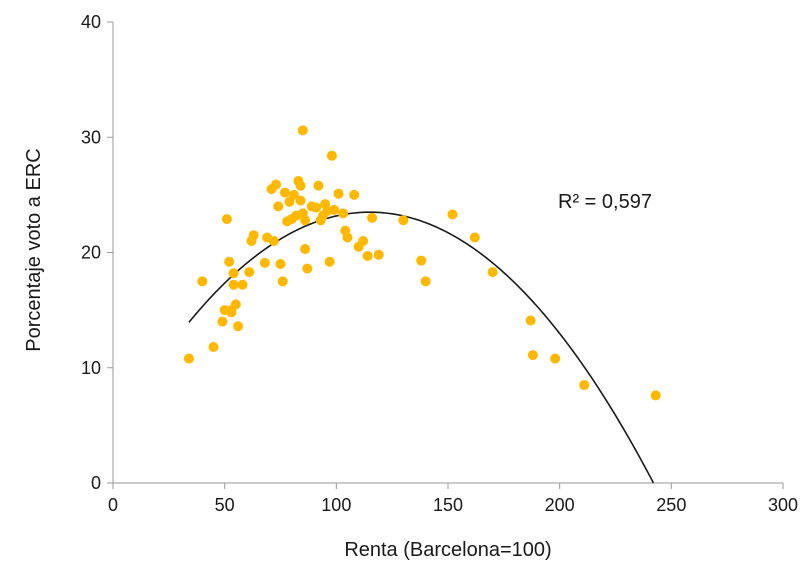 The height and width of the screenshot is (570, 809). Describe the element at coordinates (671, 505) in the screenshot. I see `x-tick-label: 250` at that location.